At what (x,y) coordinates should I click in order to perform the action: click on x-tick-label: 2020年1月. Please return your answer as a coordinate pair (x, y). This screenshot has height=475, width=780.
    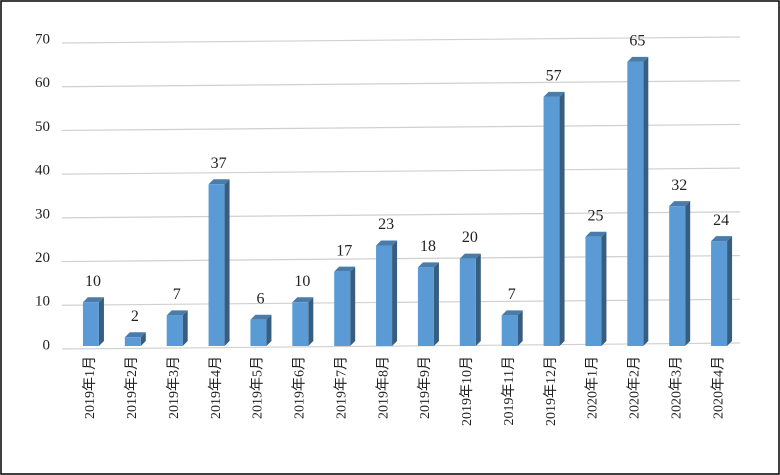
    Looking at the image, I should click on (593, 387).